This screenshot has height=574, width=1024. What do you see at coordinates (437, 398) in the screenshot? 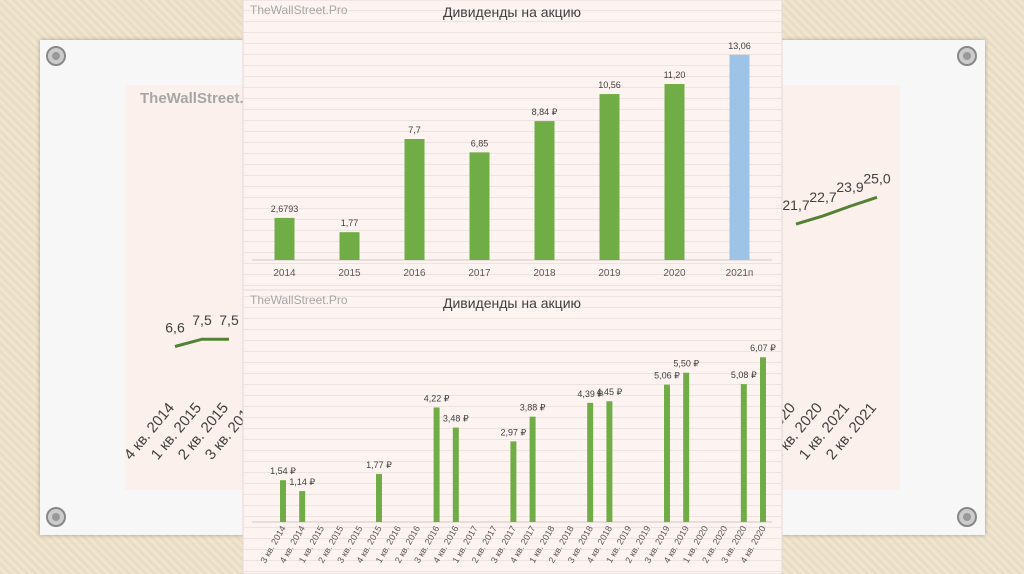
I see `value-label: 4,22 ₽` at bounding box center [437, 398].